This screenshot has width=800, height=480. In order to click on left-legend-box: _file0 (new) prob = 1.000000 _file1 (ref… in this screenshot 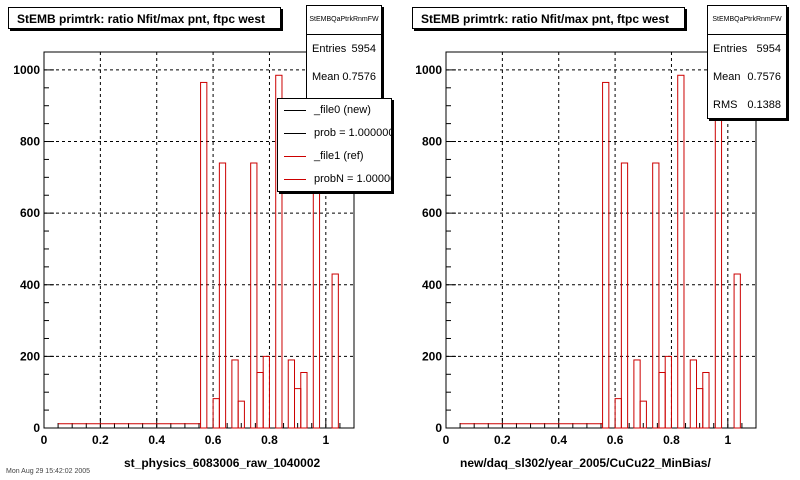, I will do `click(334, 145)`.